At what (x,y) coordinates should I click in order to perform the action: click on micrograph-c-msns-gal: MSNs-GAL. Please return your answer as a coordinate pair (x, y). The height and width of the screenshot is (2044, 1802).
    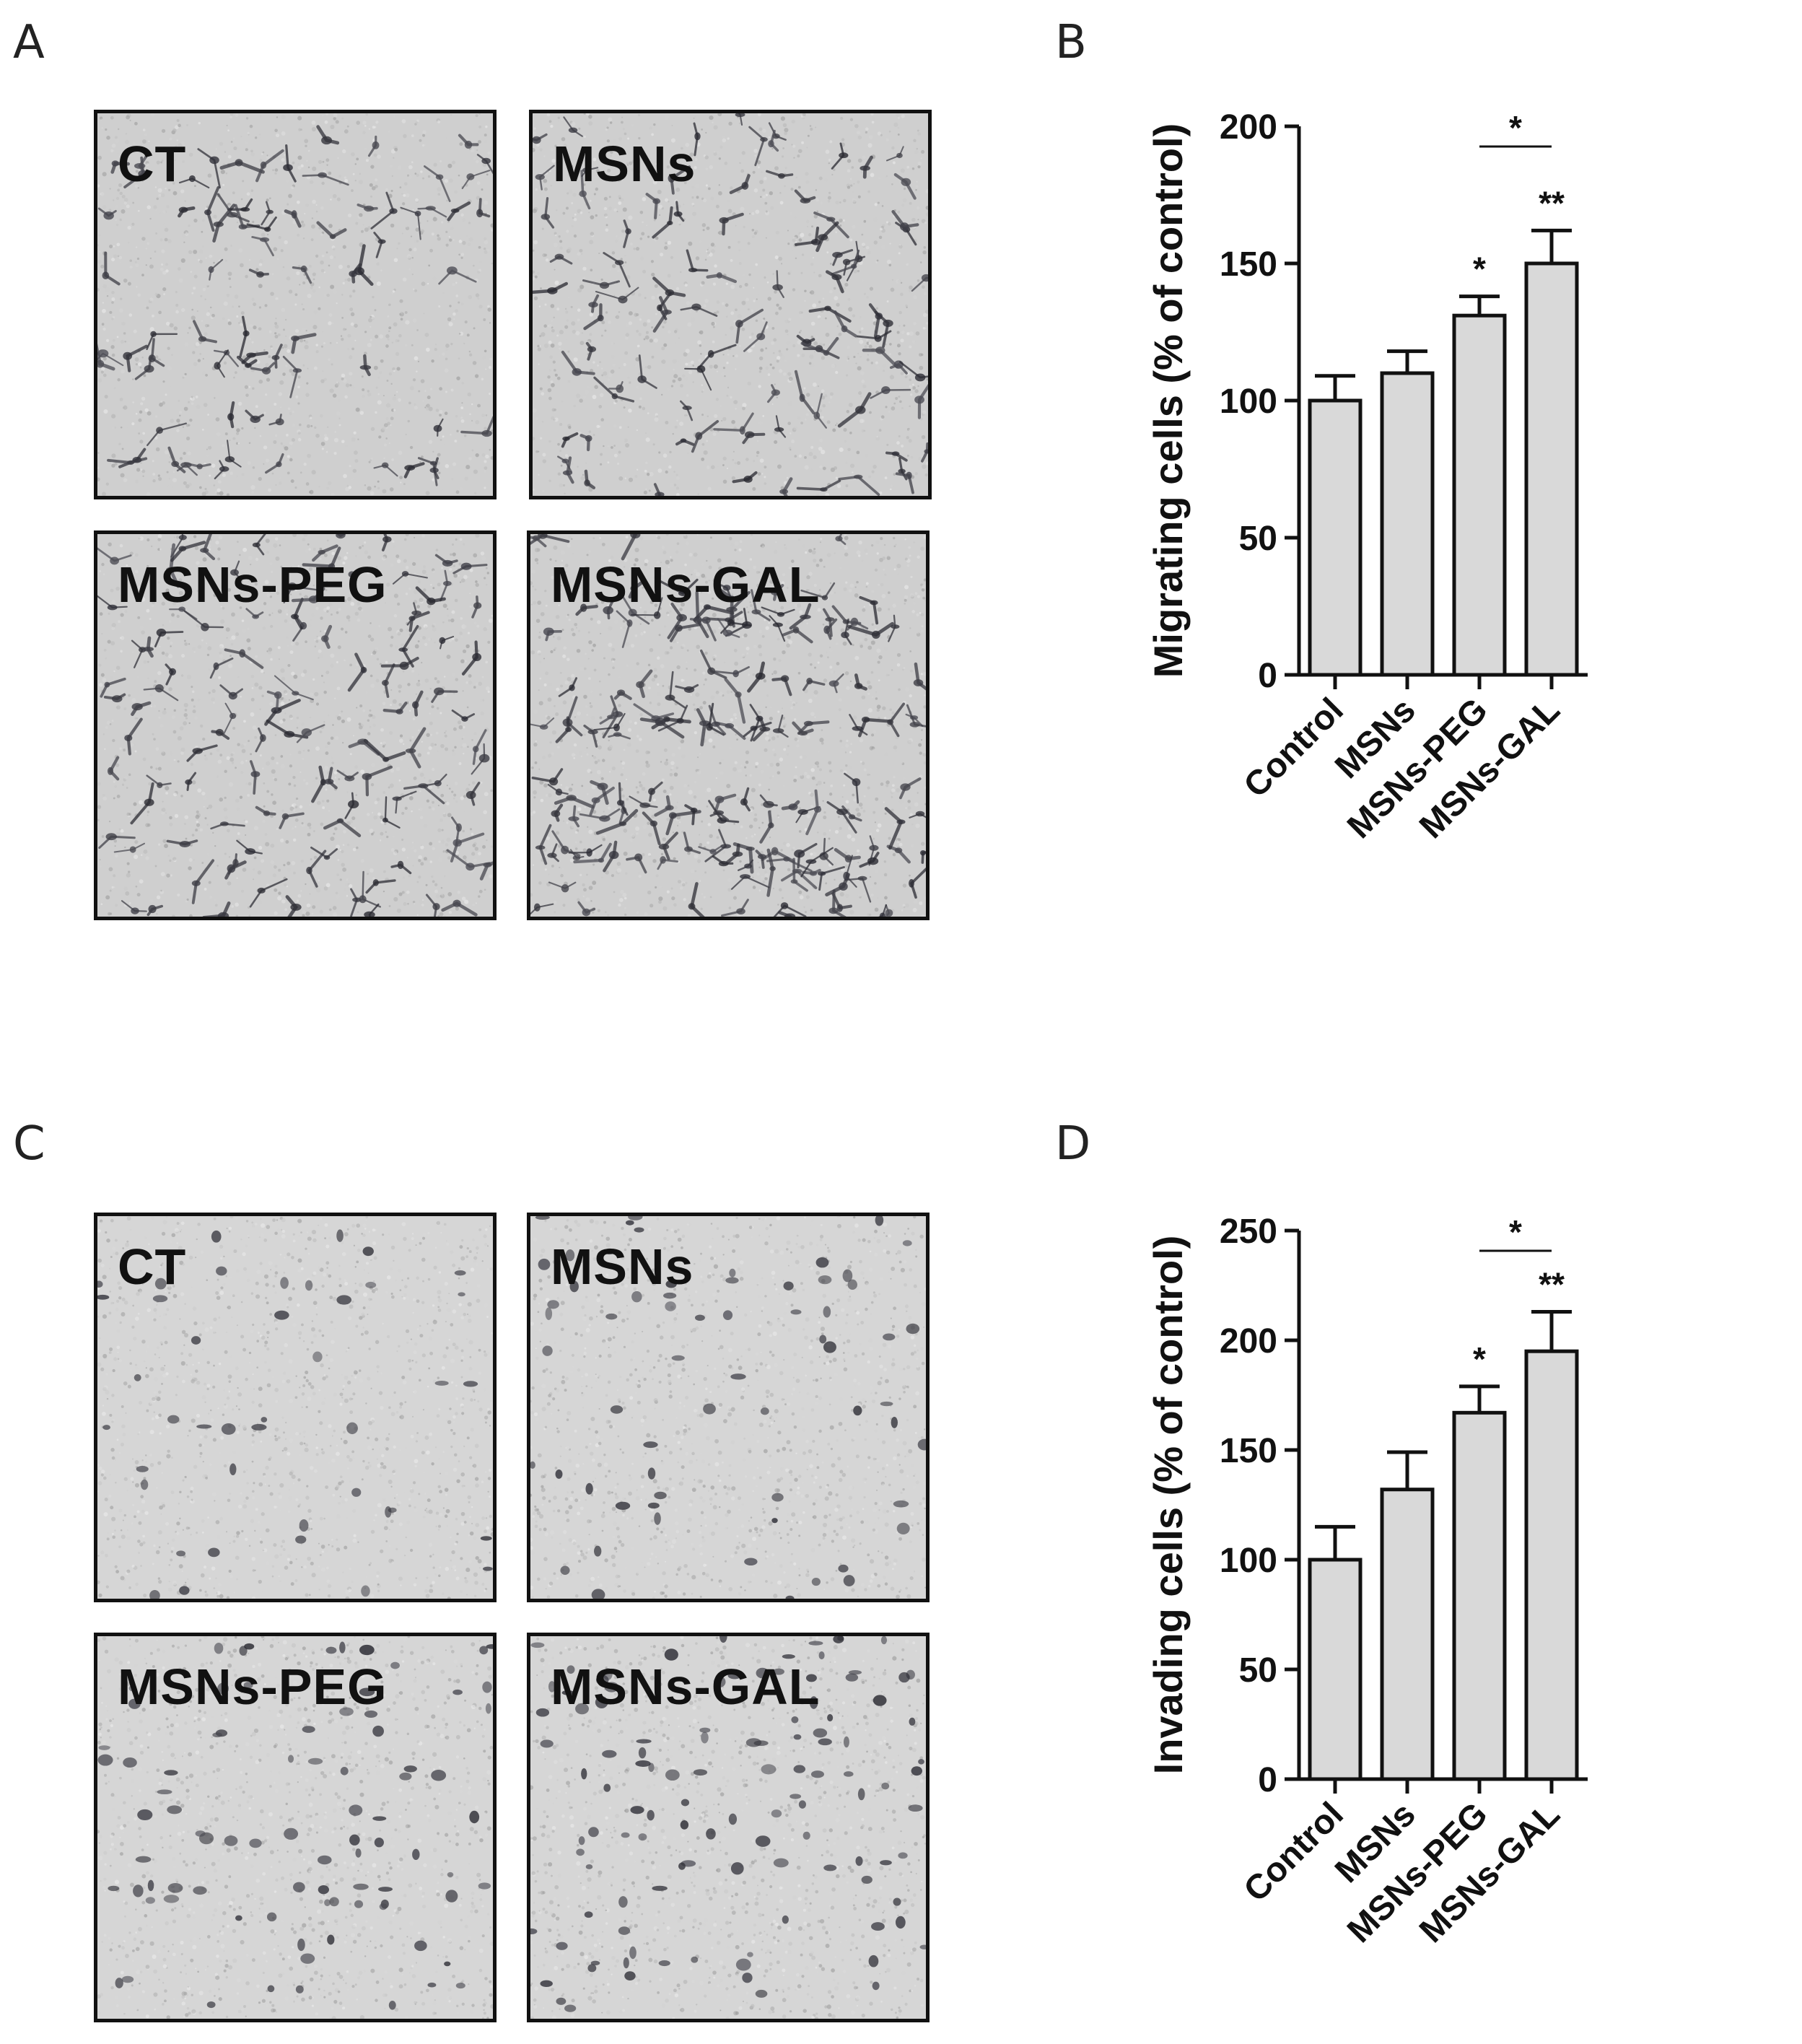
    Looking at the image, I should click on (728, 1827).